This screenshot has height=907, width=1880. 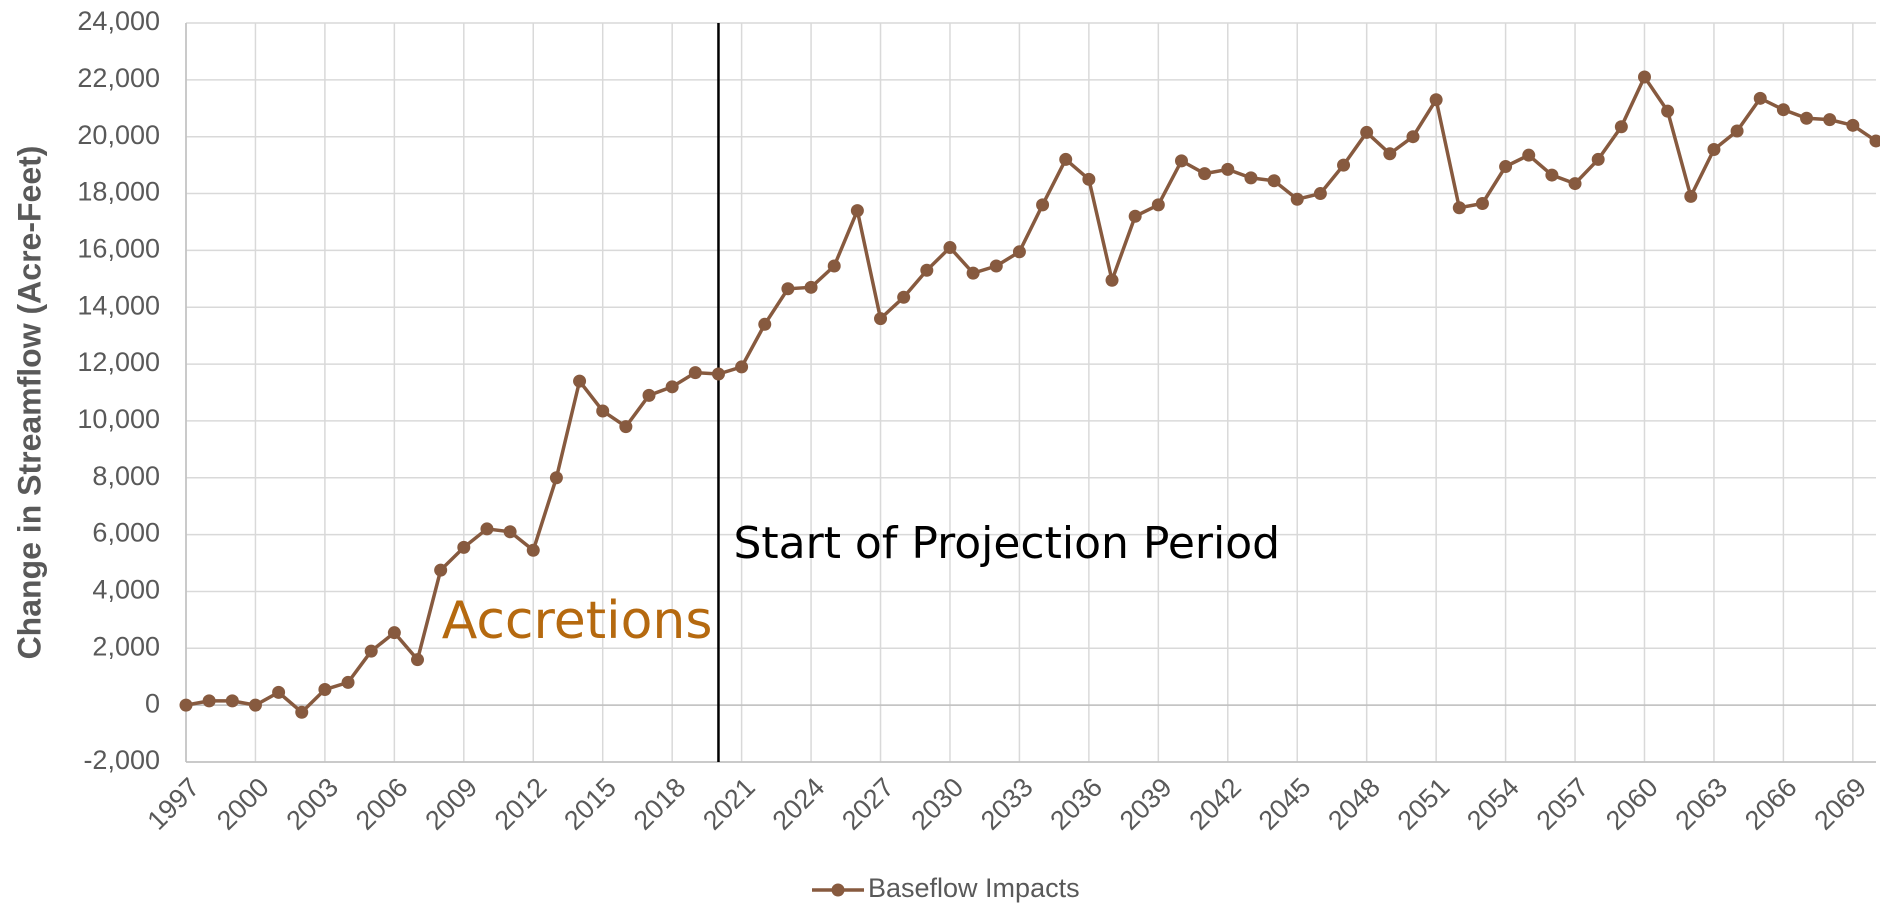 What do you see at coordinates (118, 419) in the screenshot?
I see `y-tick-label: 10,000` at bounding box center [118, 419].